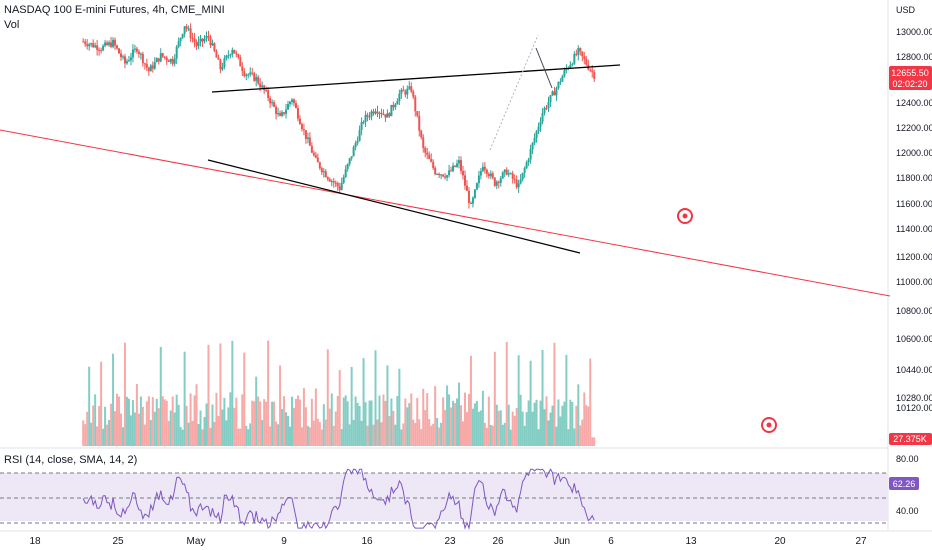  What do you see at coordinates (910, 78) in the screenshot?
I see `badge-bg` at bounding box center [910, 78].